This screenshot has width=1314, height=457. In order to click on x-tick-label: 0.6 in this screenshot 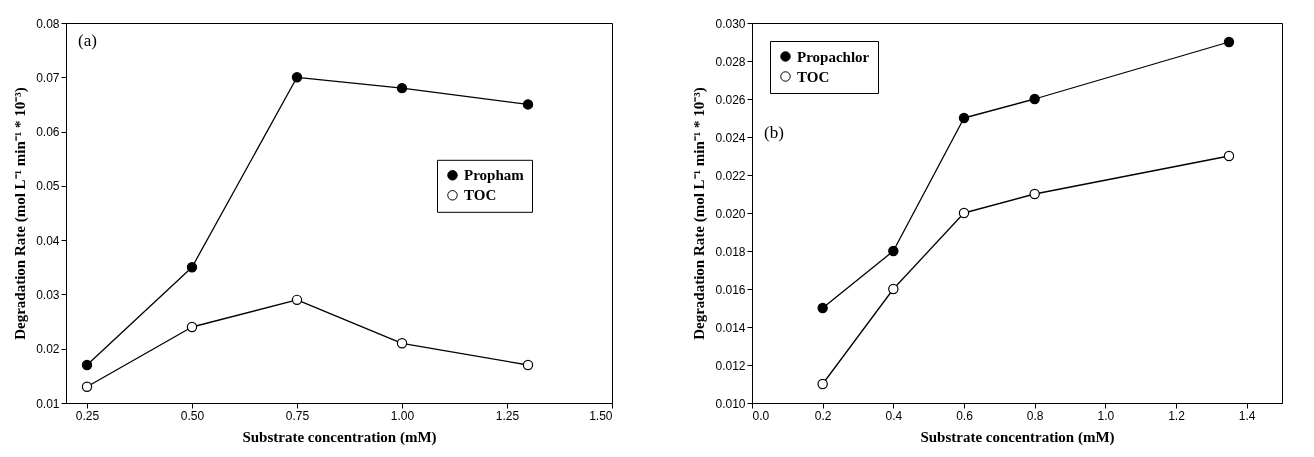, I will do `click(965, 415)`.